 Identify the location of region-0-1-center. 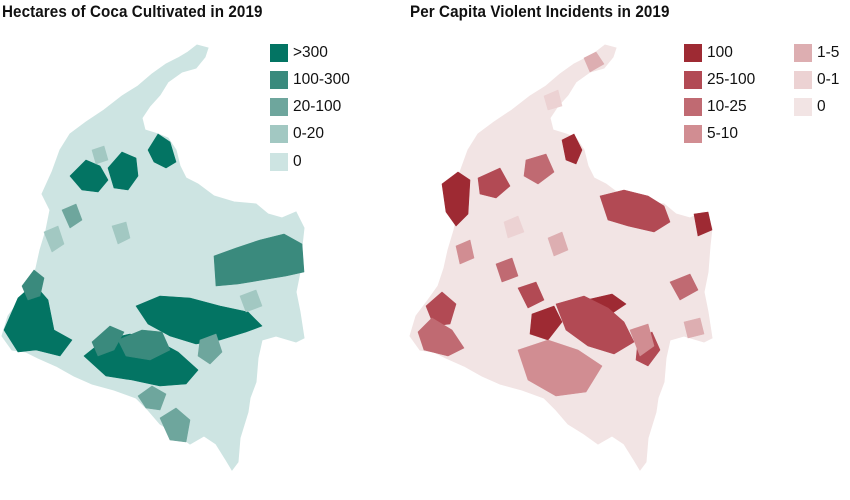
(514, 227).